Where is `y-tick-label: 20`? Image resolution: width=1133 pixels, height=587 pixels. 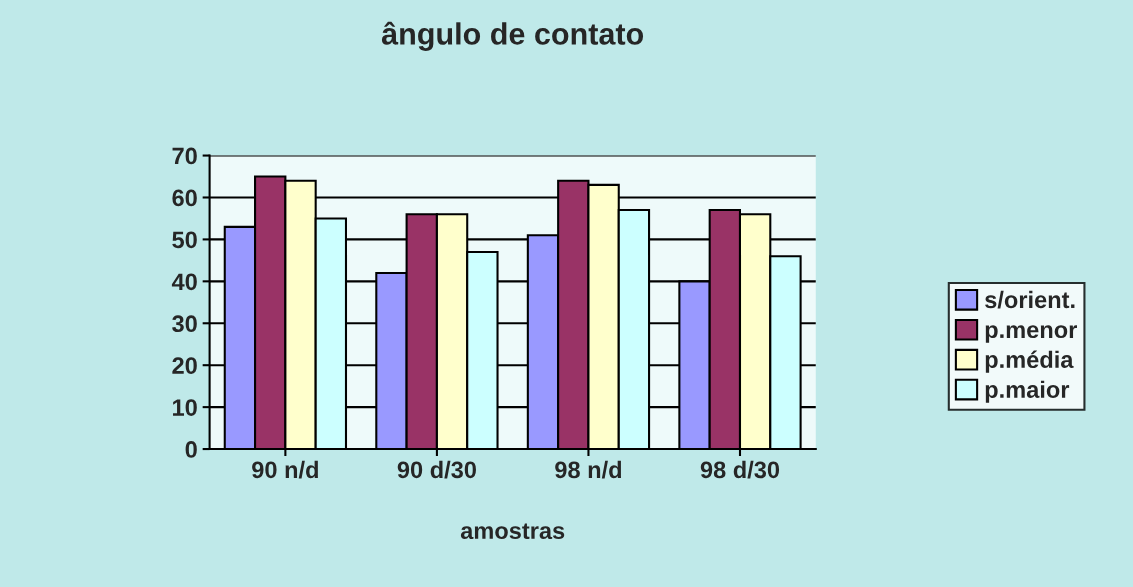
y-tick-label: 20 is located at coordinates (184, 365).